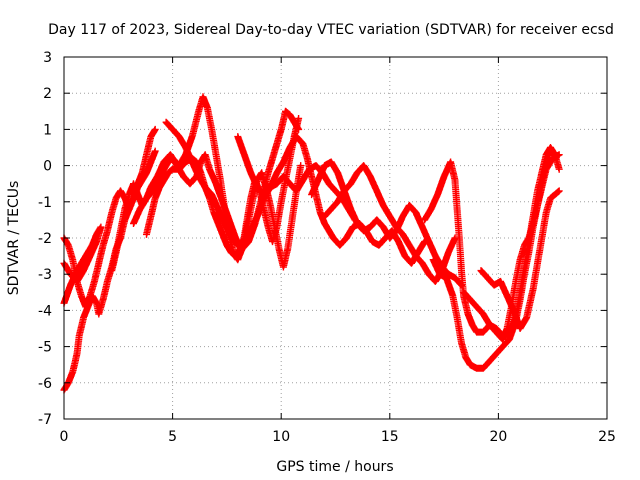  Describe the element at coordinates (498, 437) in the screenshot. I see `x-tick-label: 20` at that location.